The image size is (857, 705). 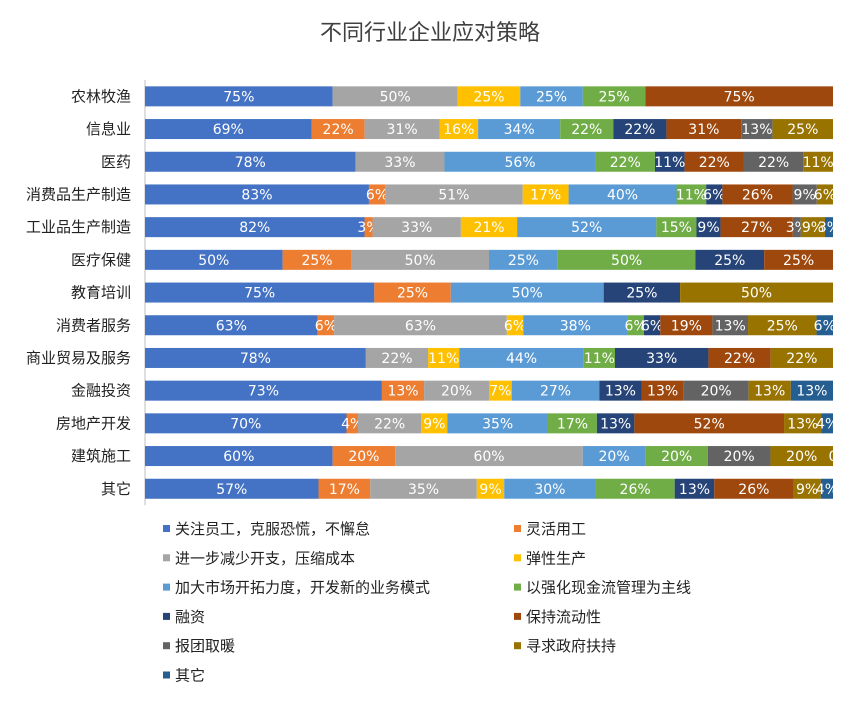 I want to click on legend-item: 关注员工，克服恐慌，不懈怠, so click(x=266, y=529).